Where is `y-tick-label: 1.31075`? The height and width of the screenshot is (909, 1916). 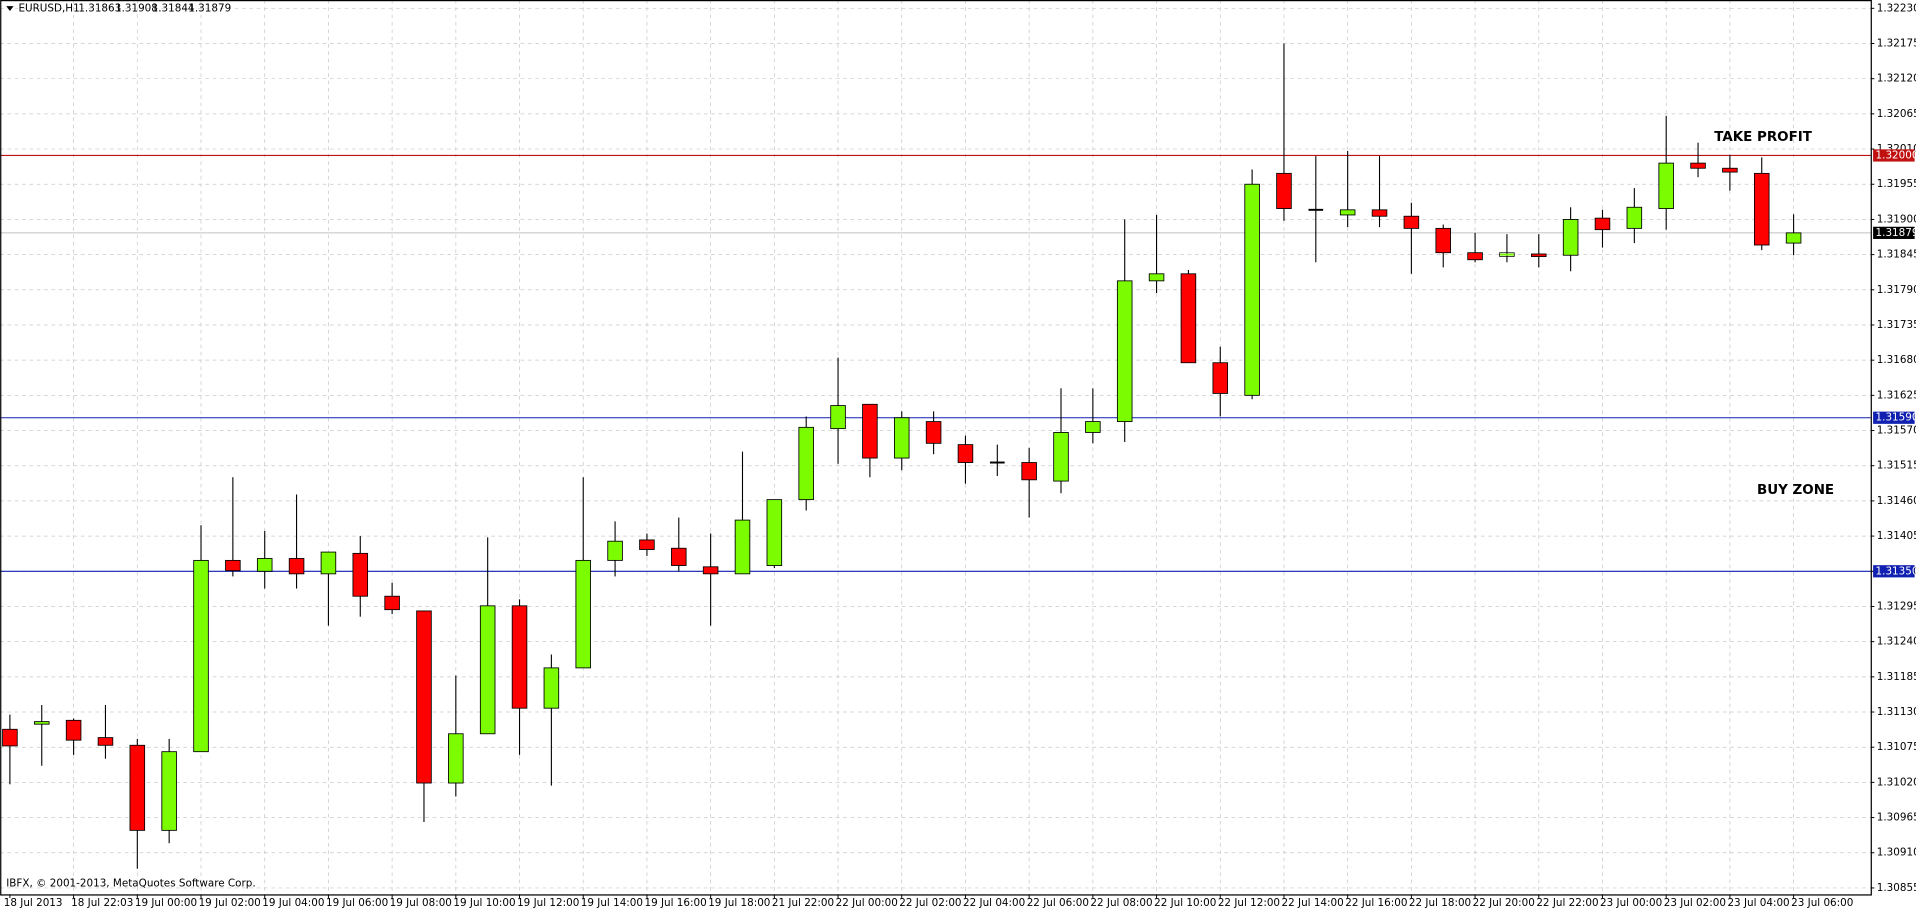 y-tick-label: 1.31075 is located at coordinates (1896, 747).